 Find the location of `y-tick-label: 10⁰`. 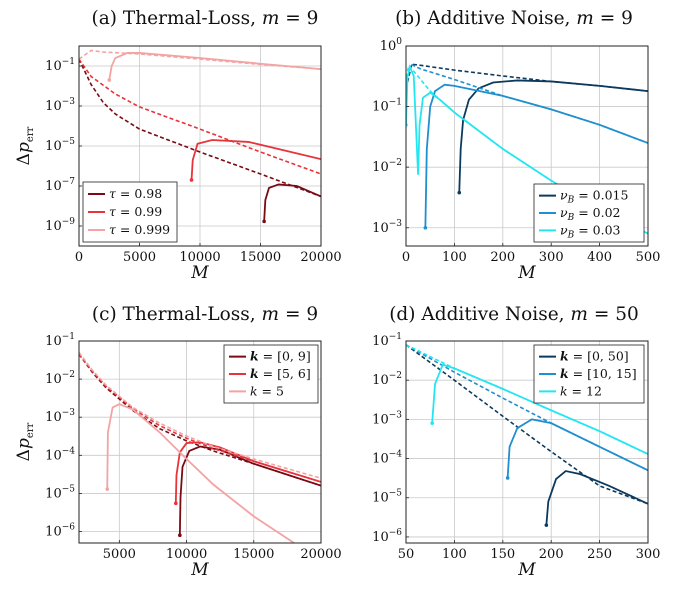

y-tick-label: 10⁰ is located at coordinates (391, 45).